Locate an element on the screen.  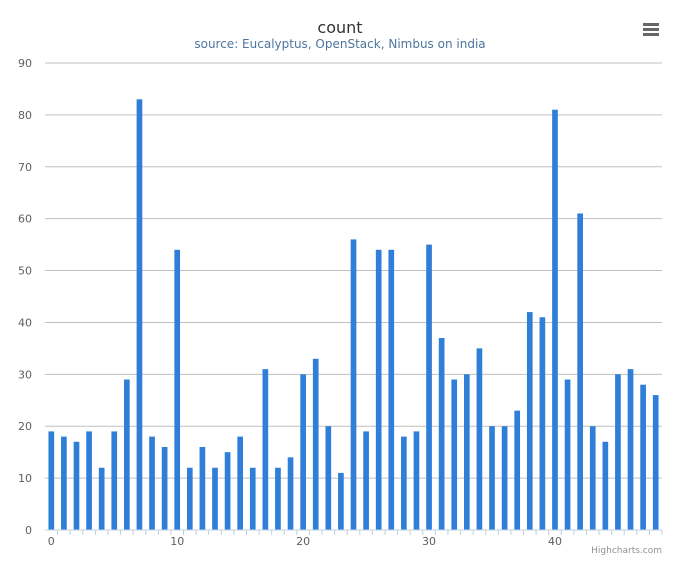
y-tick-label: 80 is located at coordinates (25, 115).